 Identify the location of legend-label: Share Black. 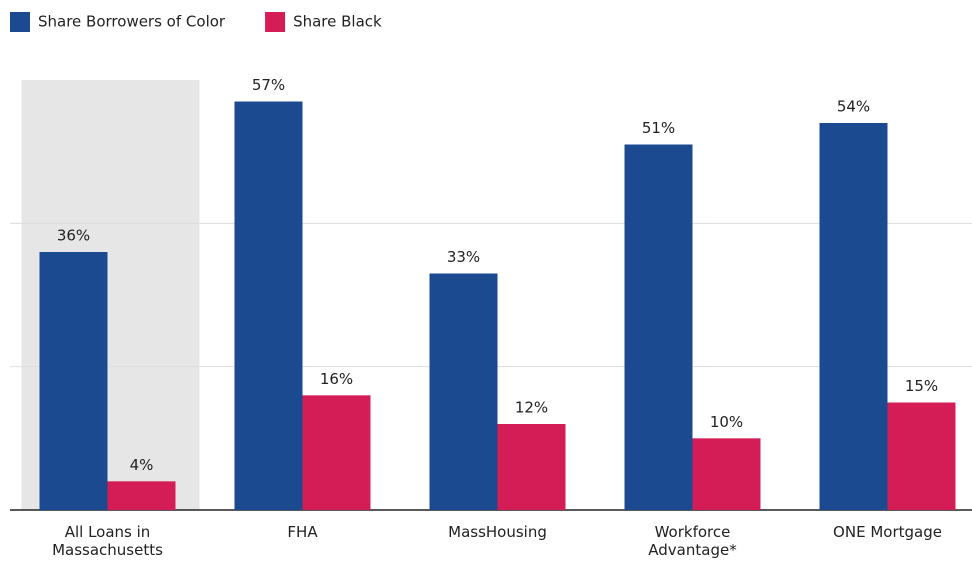
(337, 22).